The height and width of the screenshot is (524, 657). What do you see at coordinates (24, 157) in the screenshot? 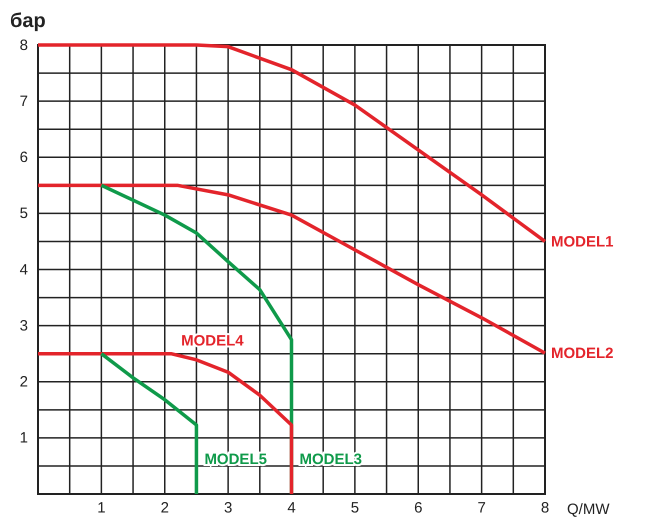
I see `y-tick-label: 6` at bounding box center [24, 157].